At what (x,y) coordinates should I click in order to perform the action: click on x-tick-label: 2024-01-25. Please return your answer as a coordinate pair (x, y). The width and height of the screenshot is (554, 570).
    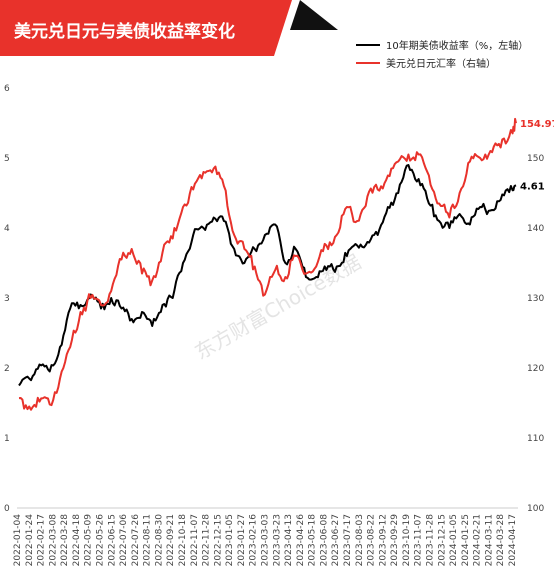
    Looking at the image, I should click on (466, 540).